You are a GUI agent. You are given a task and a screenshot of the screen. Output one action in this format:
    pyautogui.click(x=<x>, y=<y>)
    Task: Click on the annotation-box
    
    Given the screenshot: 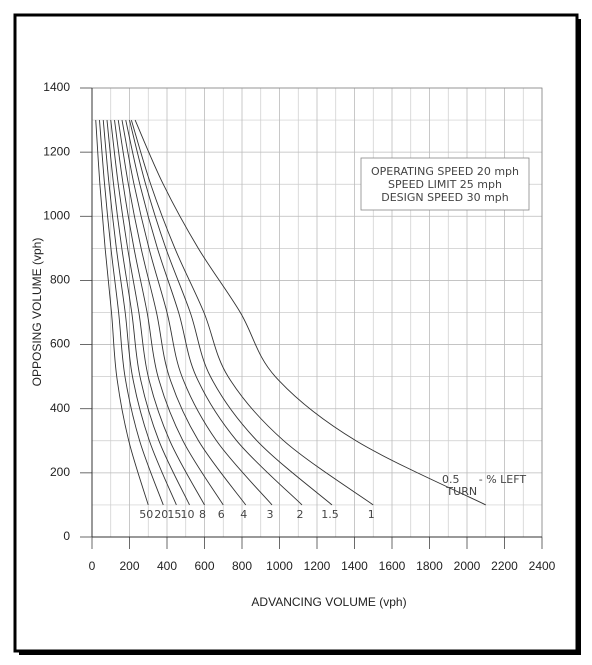 What is the action you would take?
    pyautogui.click(x=445, y=184)
    